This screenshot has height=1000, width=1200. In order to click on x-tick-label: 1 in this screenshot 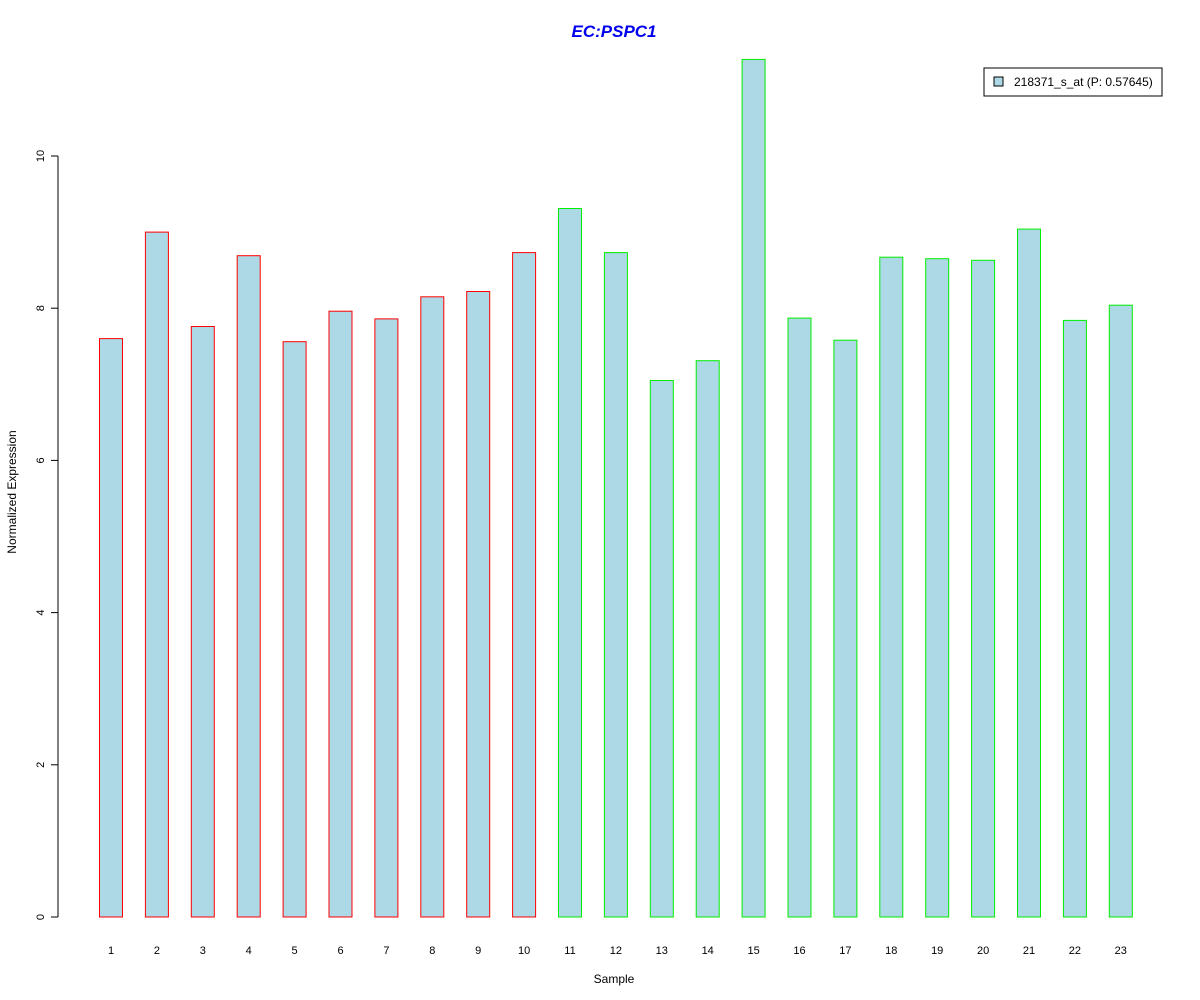, I will do `click(111, 951)`.